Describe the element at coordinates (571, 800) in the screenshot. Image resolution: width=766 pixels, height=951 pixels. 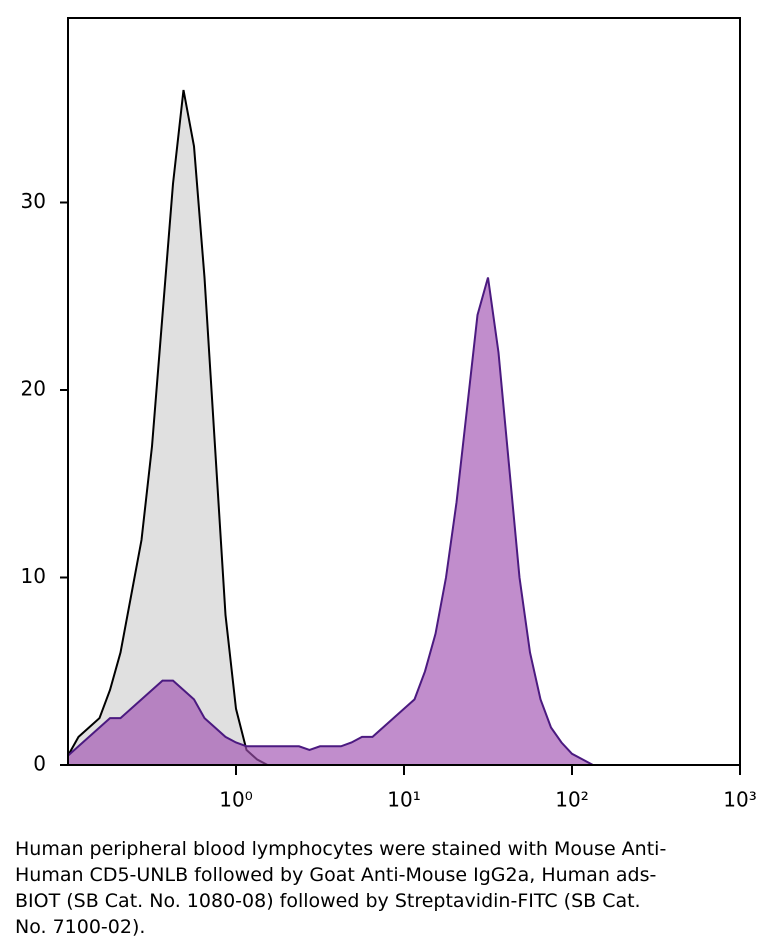
I see `x-tick-label: 10²` at that location.